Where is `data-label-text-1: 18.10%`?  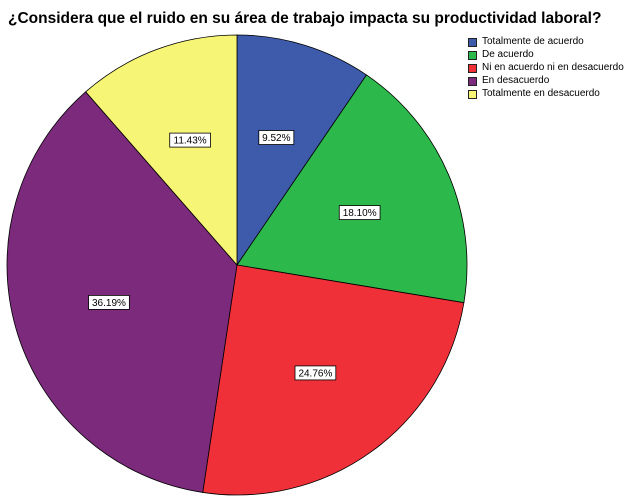
data-label-text-1: 18.10% is located at coordinates (360, 213).